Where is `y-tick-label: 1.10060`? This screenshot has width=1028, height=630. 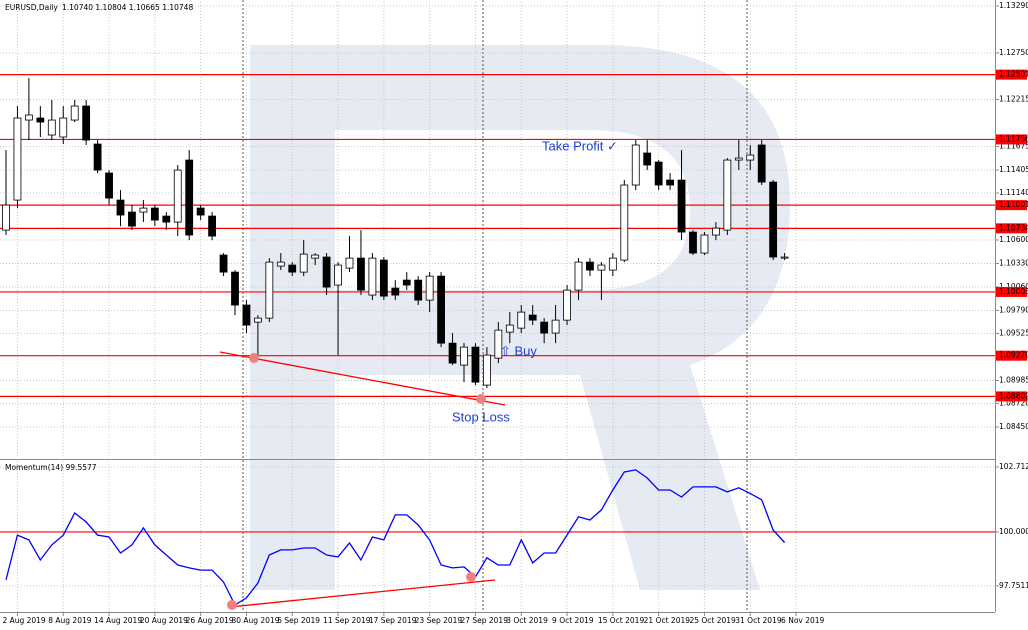
y-tick-label: 1.10060 is located at coordinates (1013, 286).